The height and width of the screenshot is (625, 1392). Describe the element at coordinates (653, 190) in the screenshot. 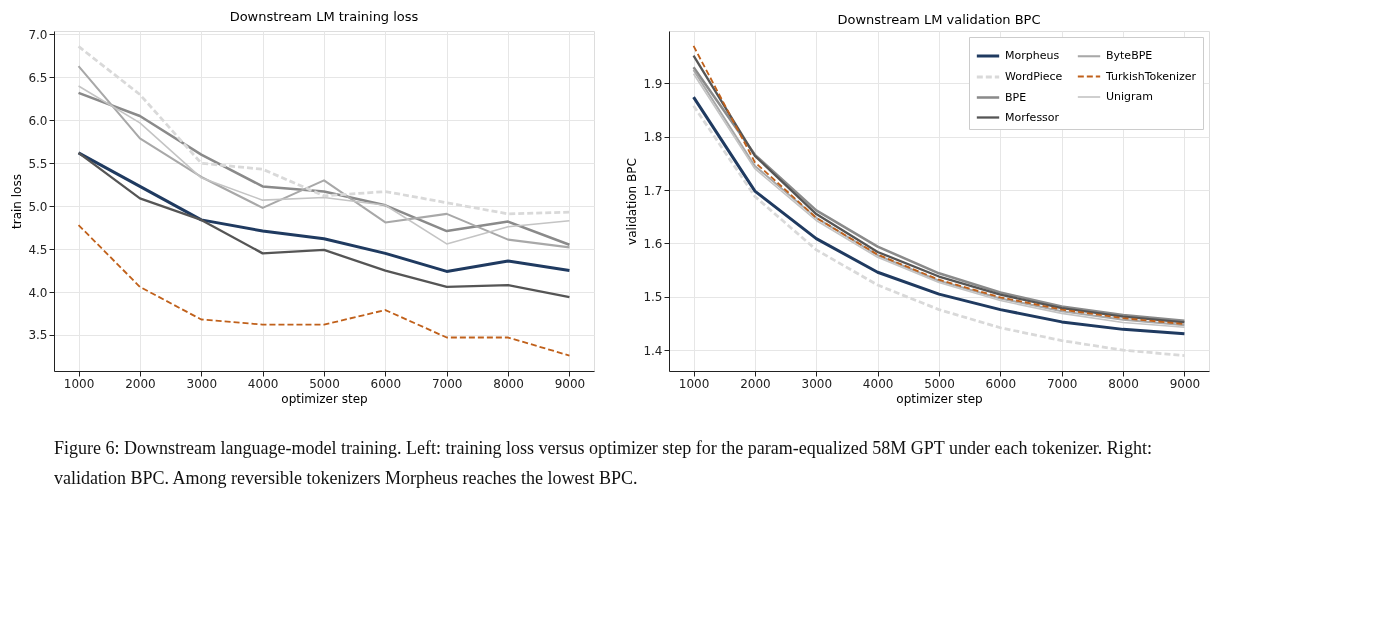

I see `y-tick-label: 1.7` at that location.